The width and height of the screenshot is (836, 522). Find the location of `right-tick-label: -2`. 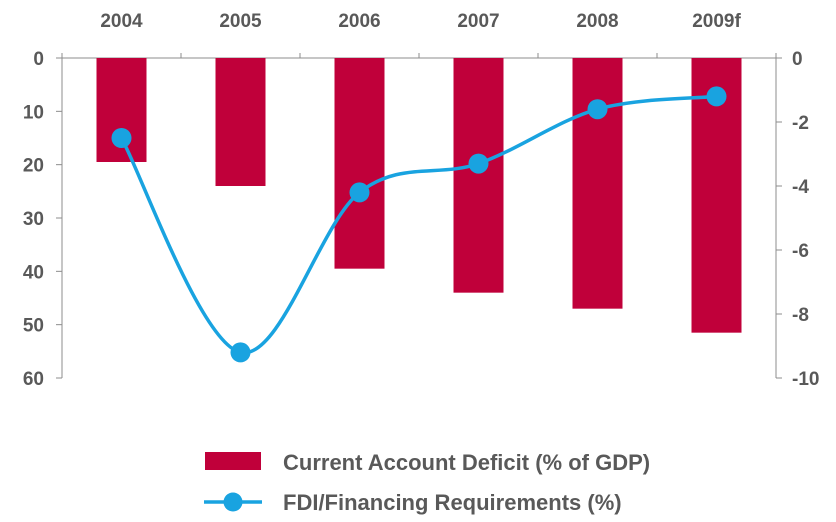

right-tick-label: -2 is located at coordinates (800, 123).